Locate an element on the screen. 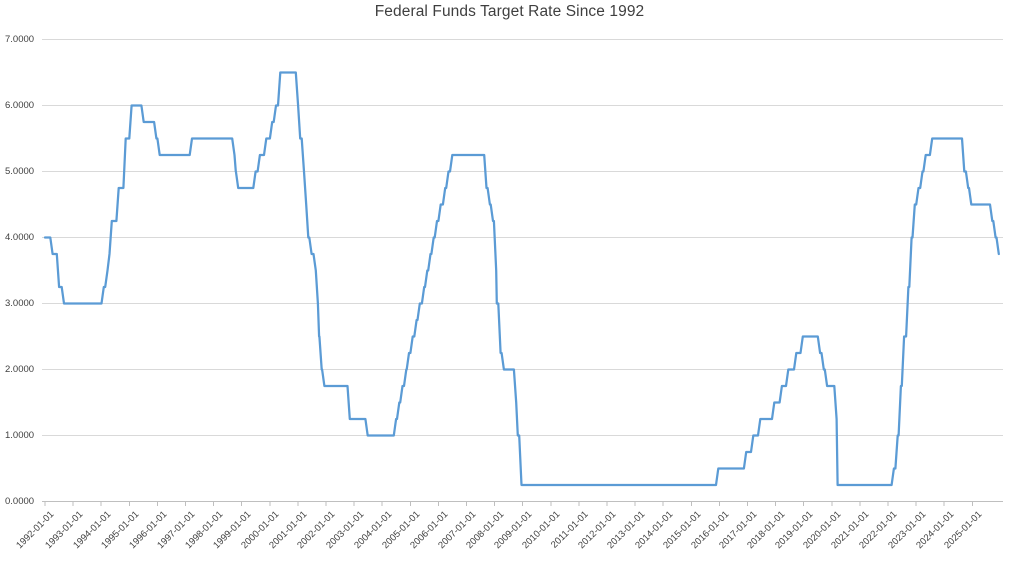 The height and width of the screenshot is (563, 1019). y-tick-label: 3.0000 is located at coordinates (20, 303).